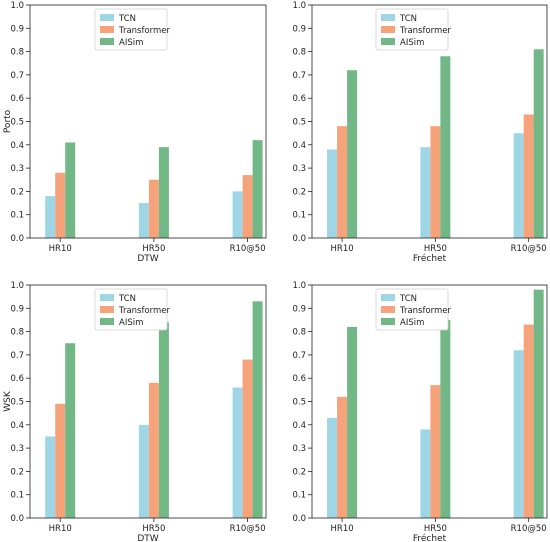 The image size is (550, 542). I want to click on x-tick-label: HR50, so click(435, 529).